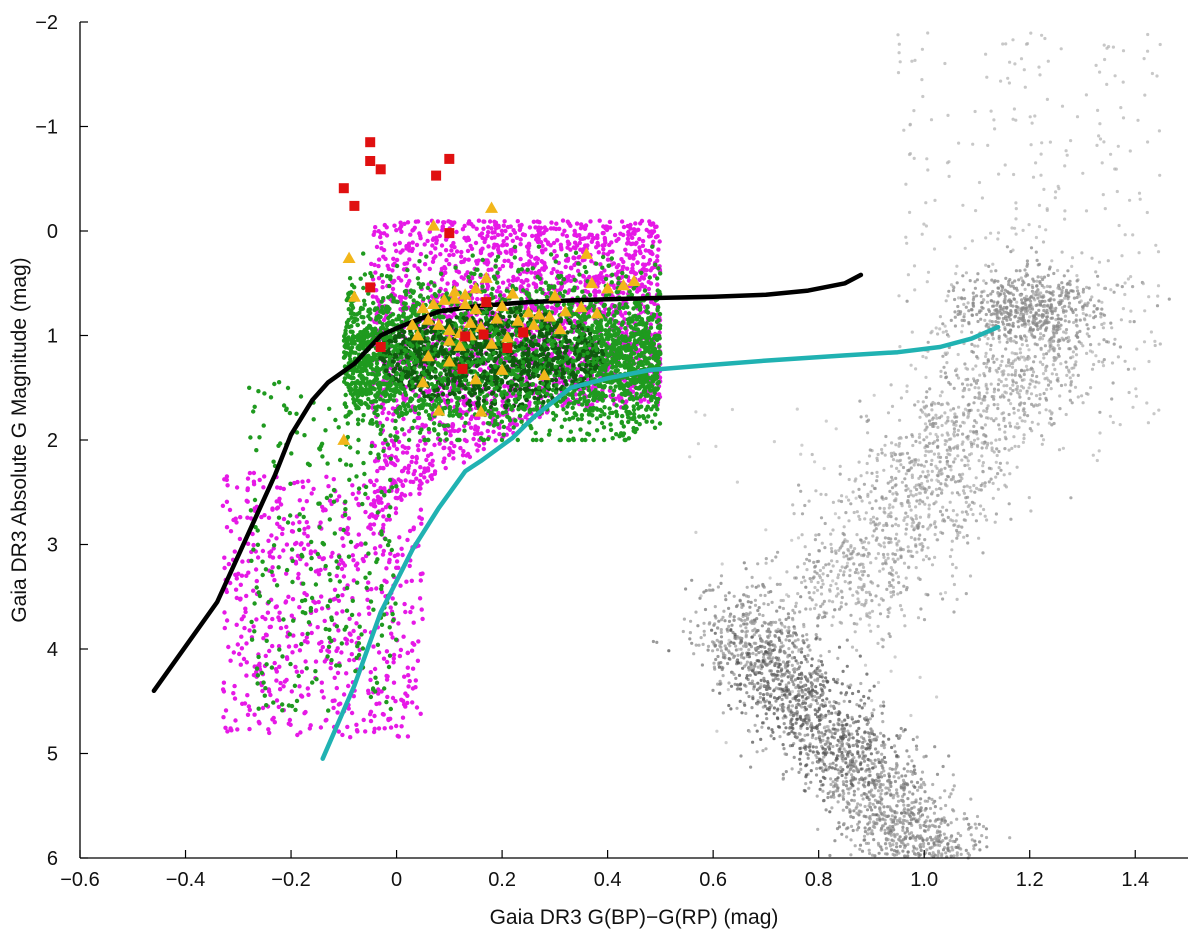 This screenshot has height=943, width=1200. I want to click on magenta-star-point, so click(427, 241).